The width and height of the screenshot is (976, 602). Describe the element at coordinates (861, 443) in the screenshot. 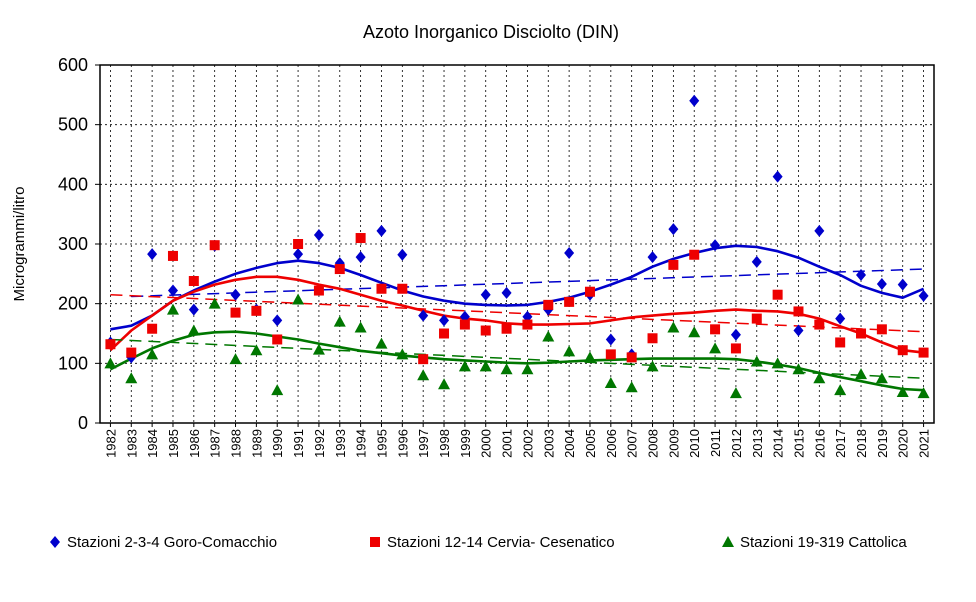

I see `x-tick-label: 2018` at that location.